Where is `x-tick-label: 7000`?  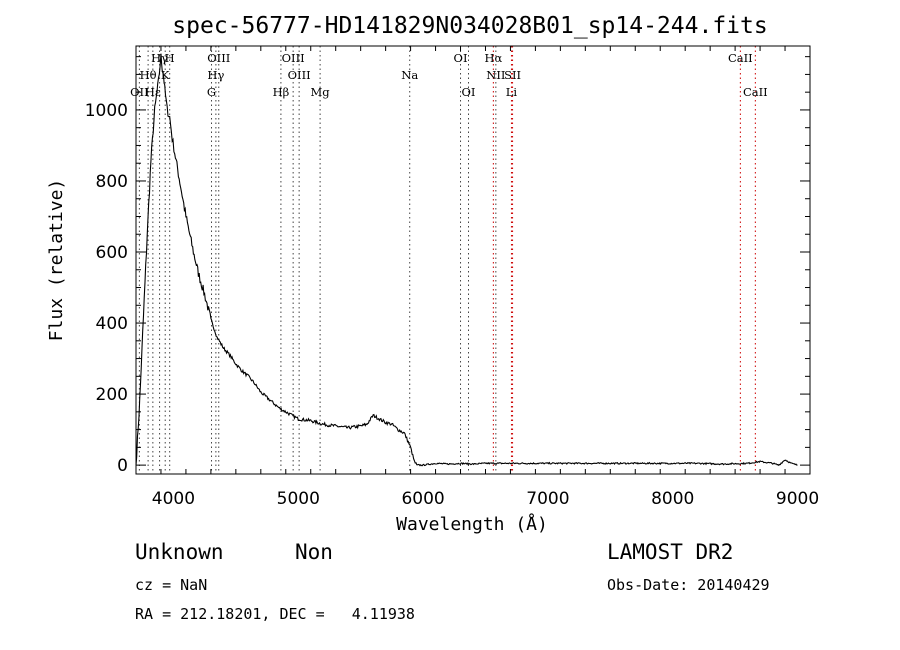 x-tick-label: 7000 is located at coordinates (547, 499).